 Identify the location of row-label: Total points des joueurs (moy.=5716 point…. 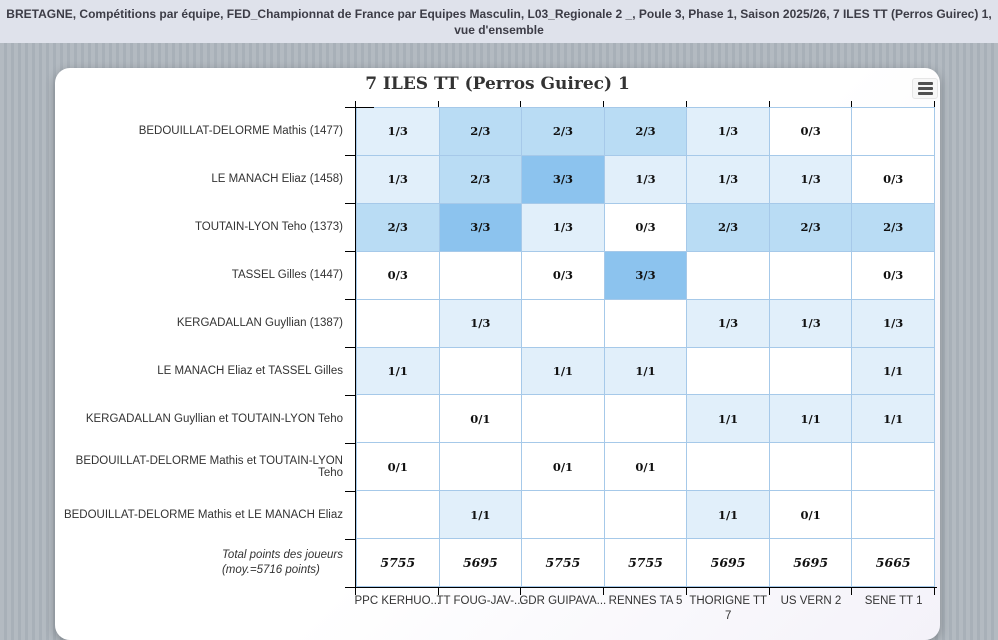
(282, 562).